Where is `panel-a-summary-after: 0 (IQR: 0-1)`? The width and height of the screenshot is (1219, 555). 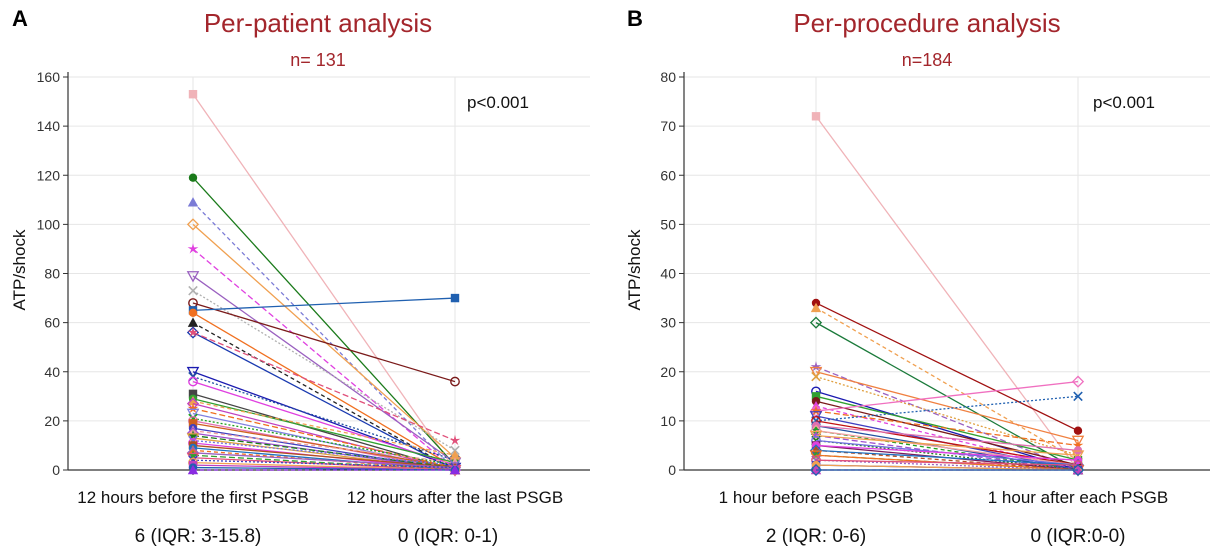
panel-a-summary-after: 0 (IQR: 0-1) is located at coordinates (448, 536).